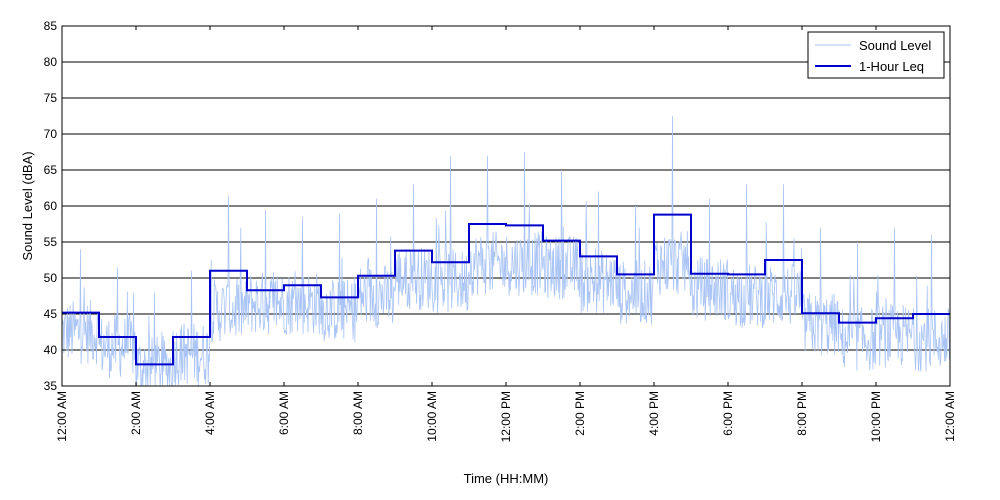 The width and height of the screenshot is (1000, 500). Describe the element at coordinates (51, 206) in the screenshot. I see `y-tick-label: 60` at that location.